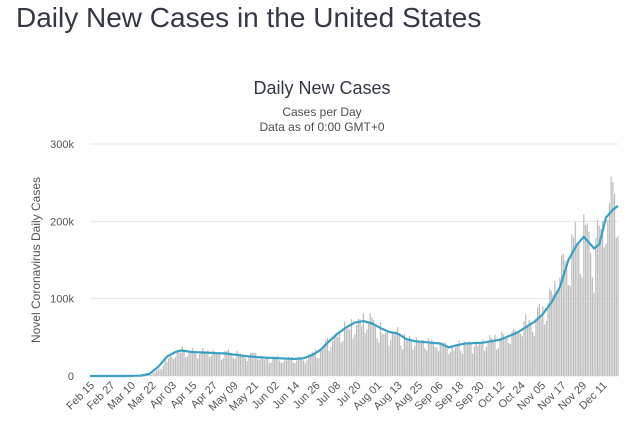 Image resolution: width=628 pixels, height=423 pixels. What do you see at coordinates (62, 222) in the screenshot?
I see `y-tick-label: 200k` at bounding box center [62, 222].